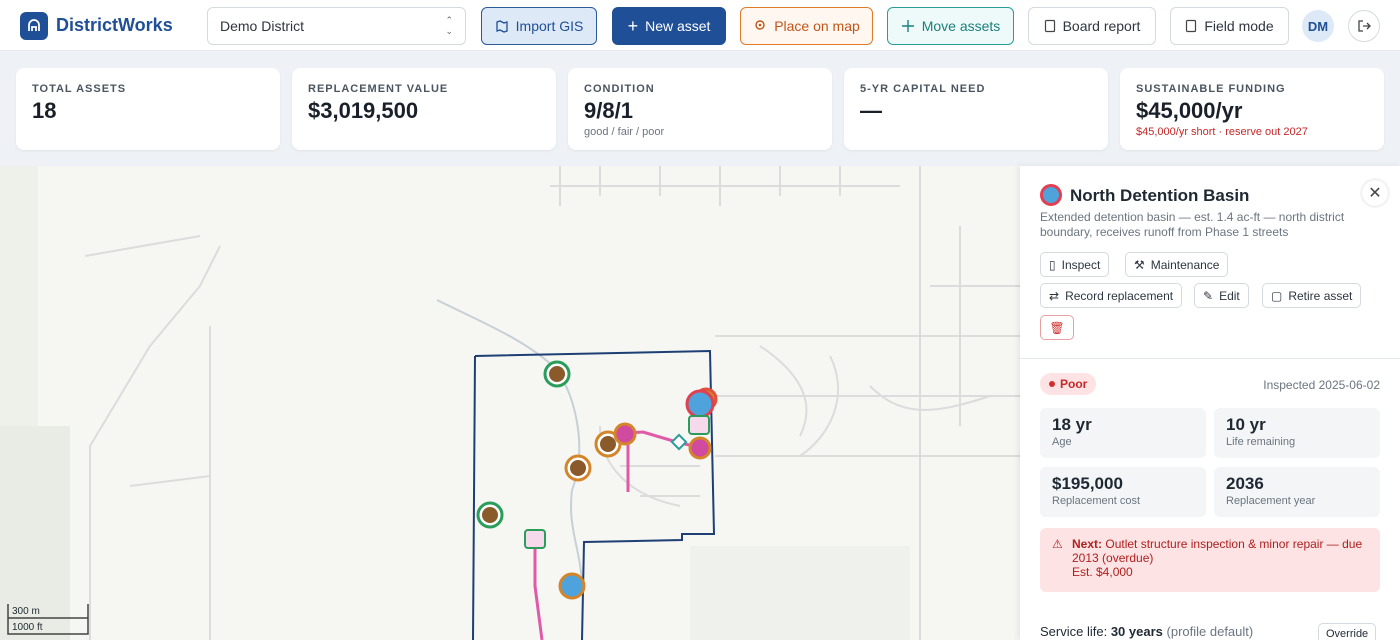 The width and height of the screenshot is (1400, 640). What do you see at coordinates (619, 89) in the screenshot?
I see `stat-label: CONDITION` at bounding box center [619, 89].